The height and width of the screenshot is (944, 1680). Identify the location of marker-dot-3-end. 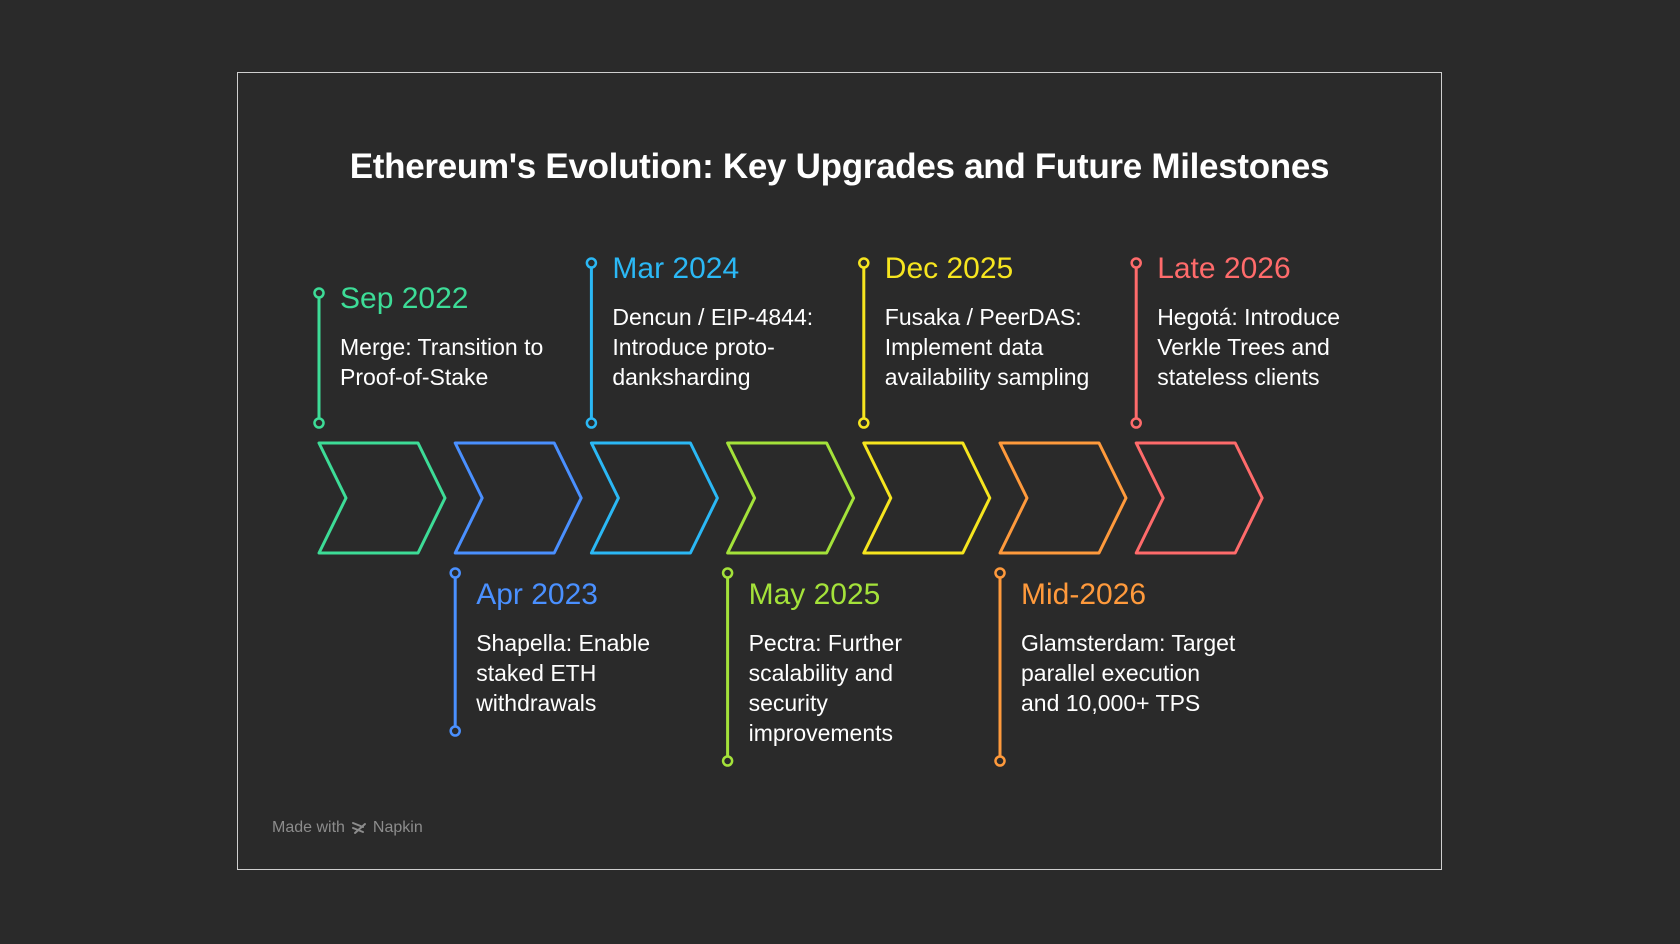
(591, 423).